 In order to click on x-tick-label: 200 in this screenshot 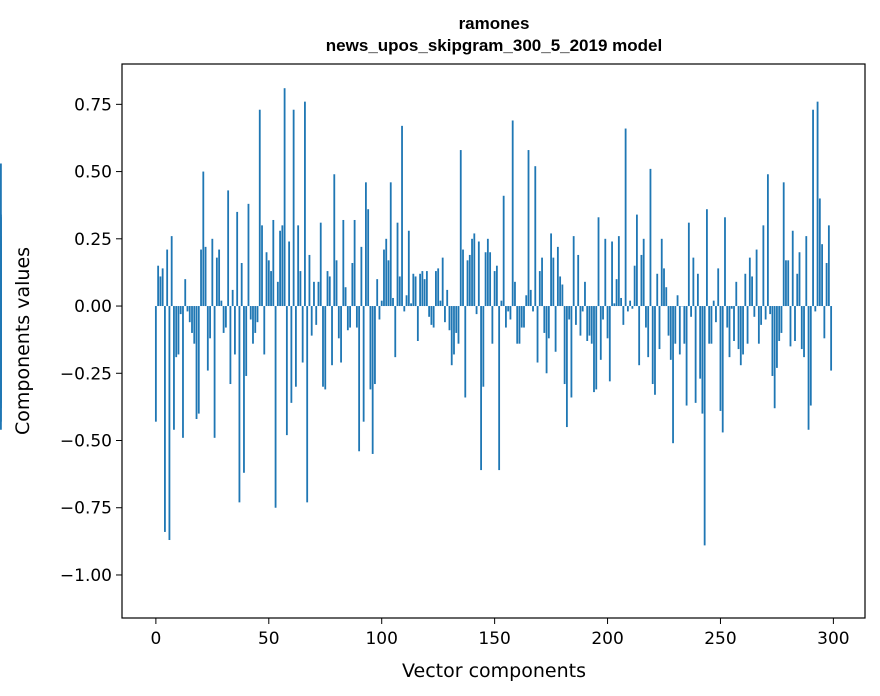, I will do `click(607, 639)`.